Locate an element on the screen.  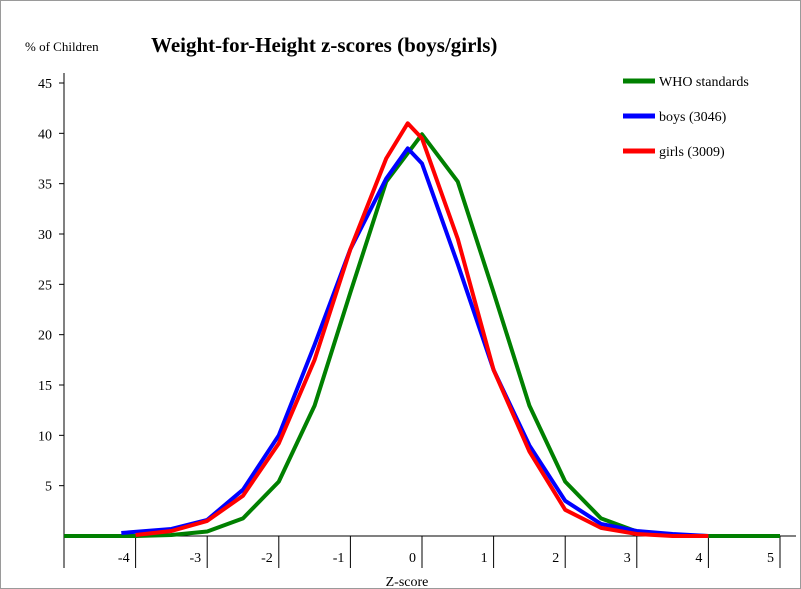
x-tick-label: 1 is located at coordinates (484, 558).